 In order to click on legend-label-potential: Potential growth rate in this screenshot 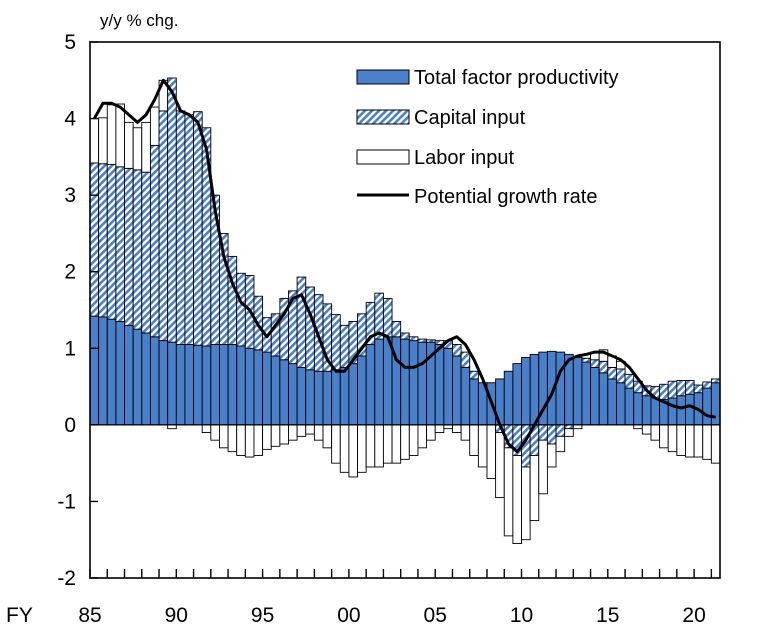, I will do `click(505, 197)`.